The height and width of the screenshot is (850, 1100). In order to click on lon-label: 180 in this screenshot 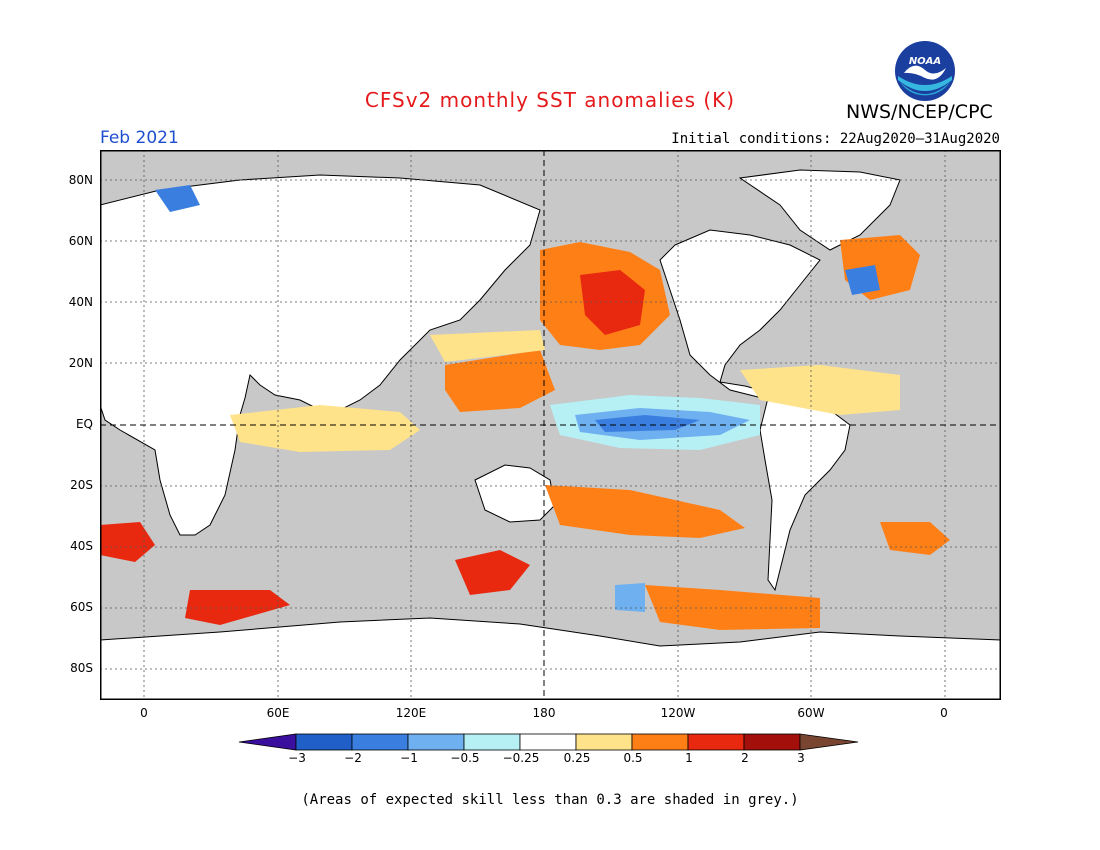, I will do `click(544, 713)`.